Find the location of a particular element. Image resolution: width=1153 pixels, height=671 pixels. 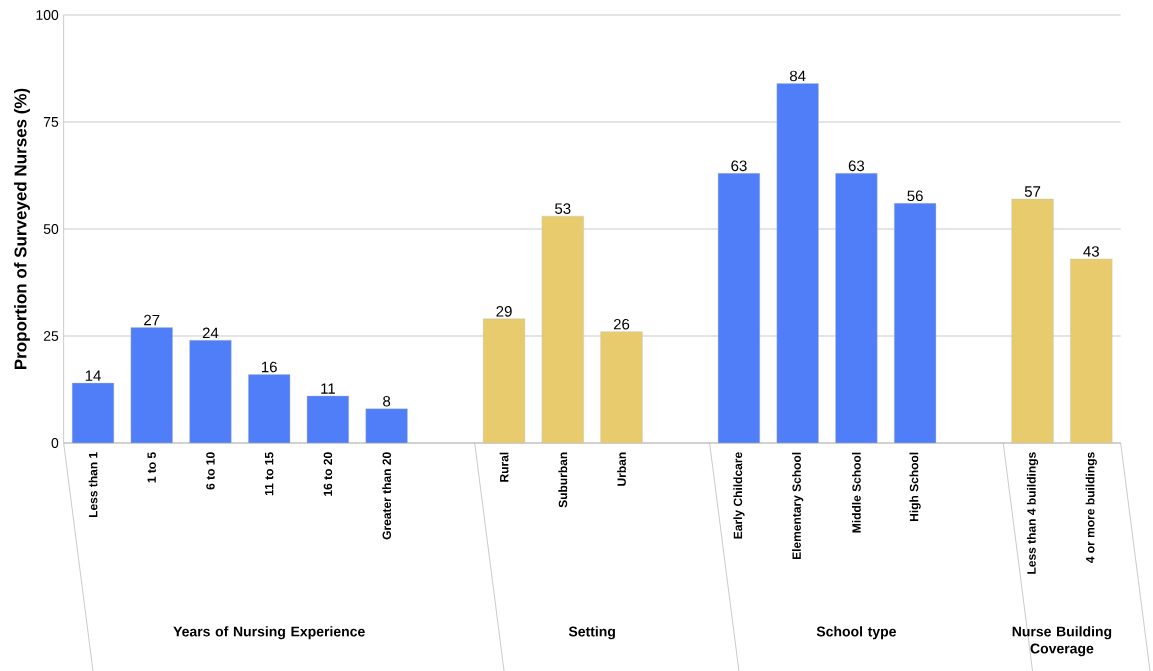

data-label: 16 is located at coordinates (269, 367).